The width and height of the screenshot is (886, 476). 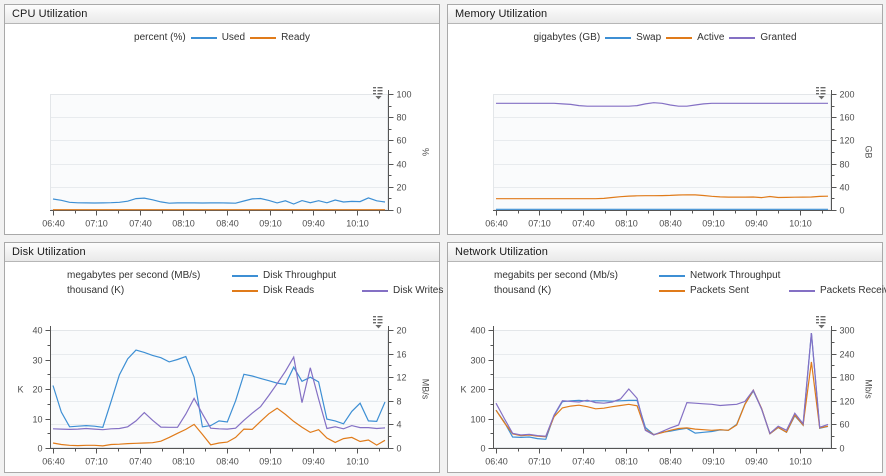 I want to click on page-title: Network Utilization, so click(x=501, y=252).